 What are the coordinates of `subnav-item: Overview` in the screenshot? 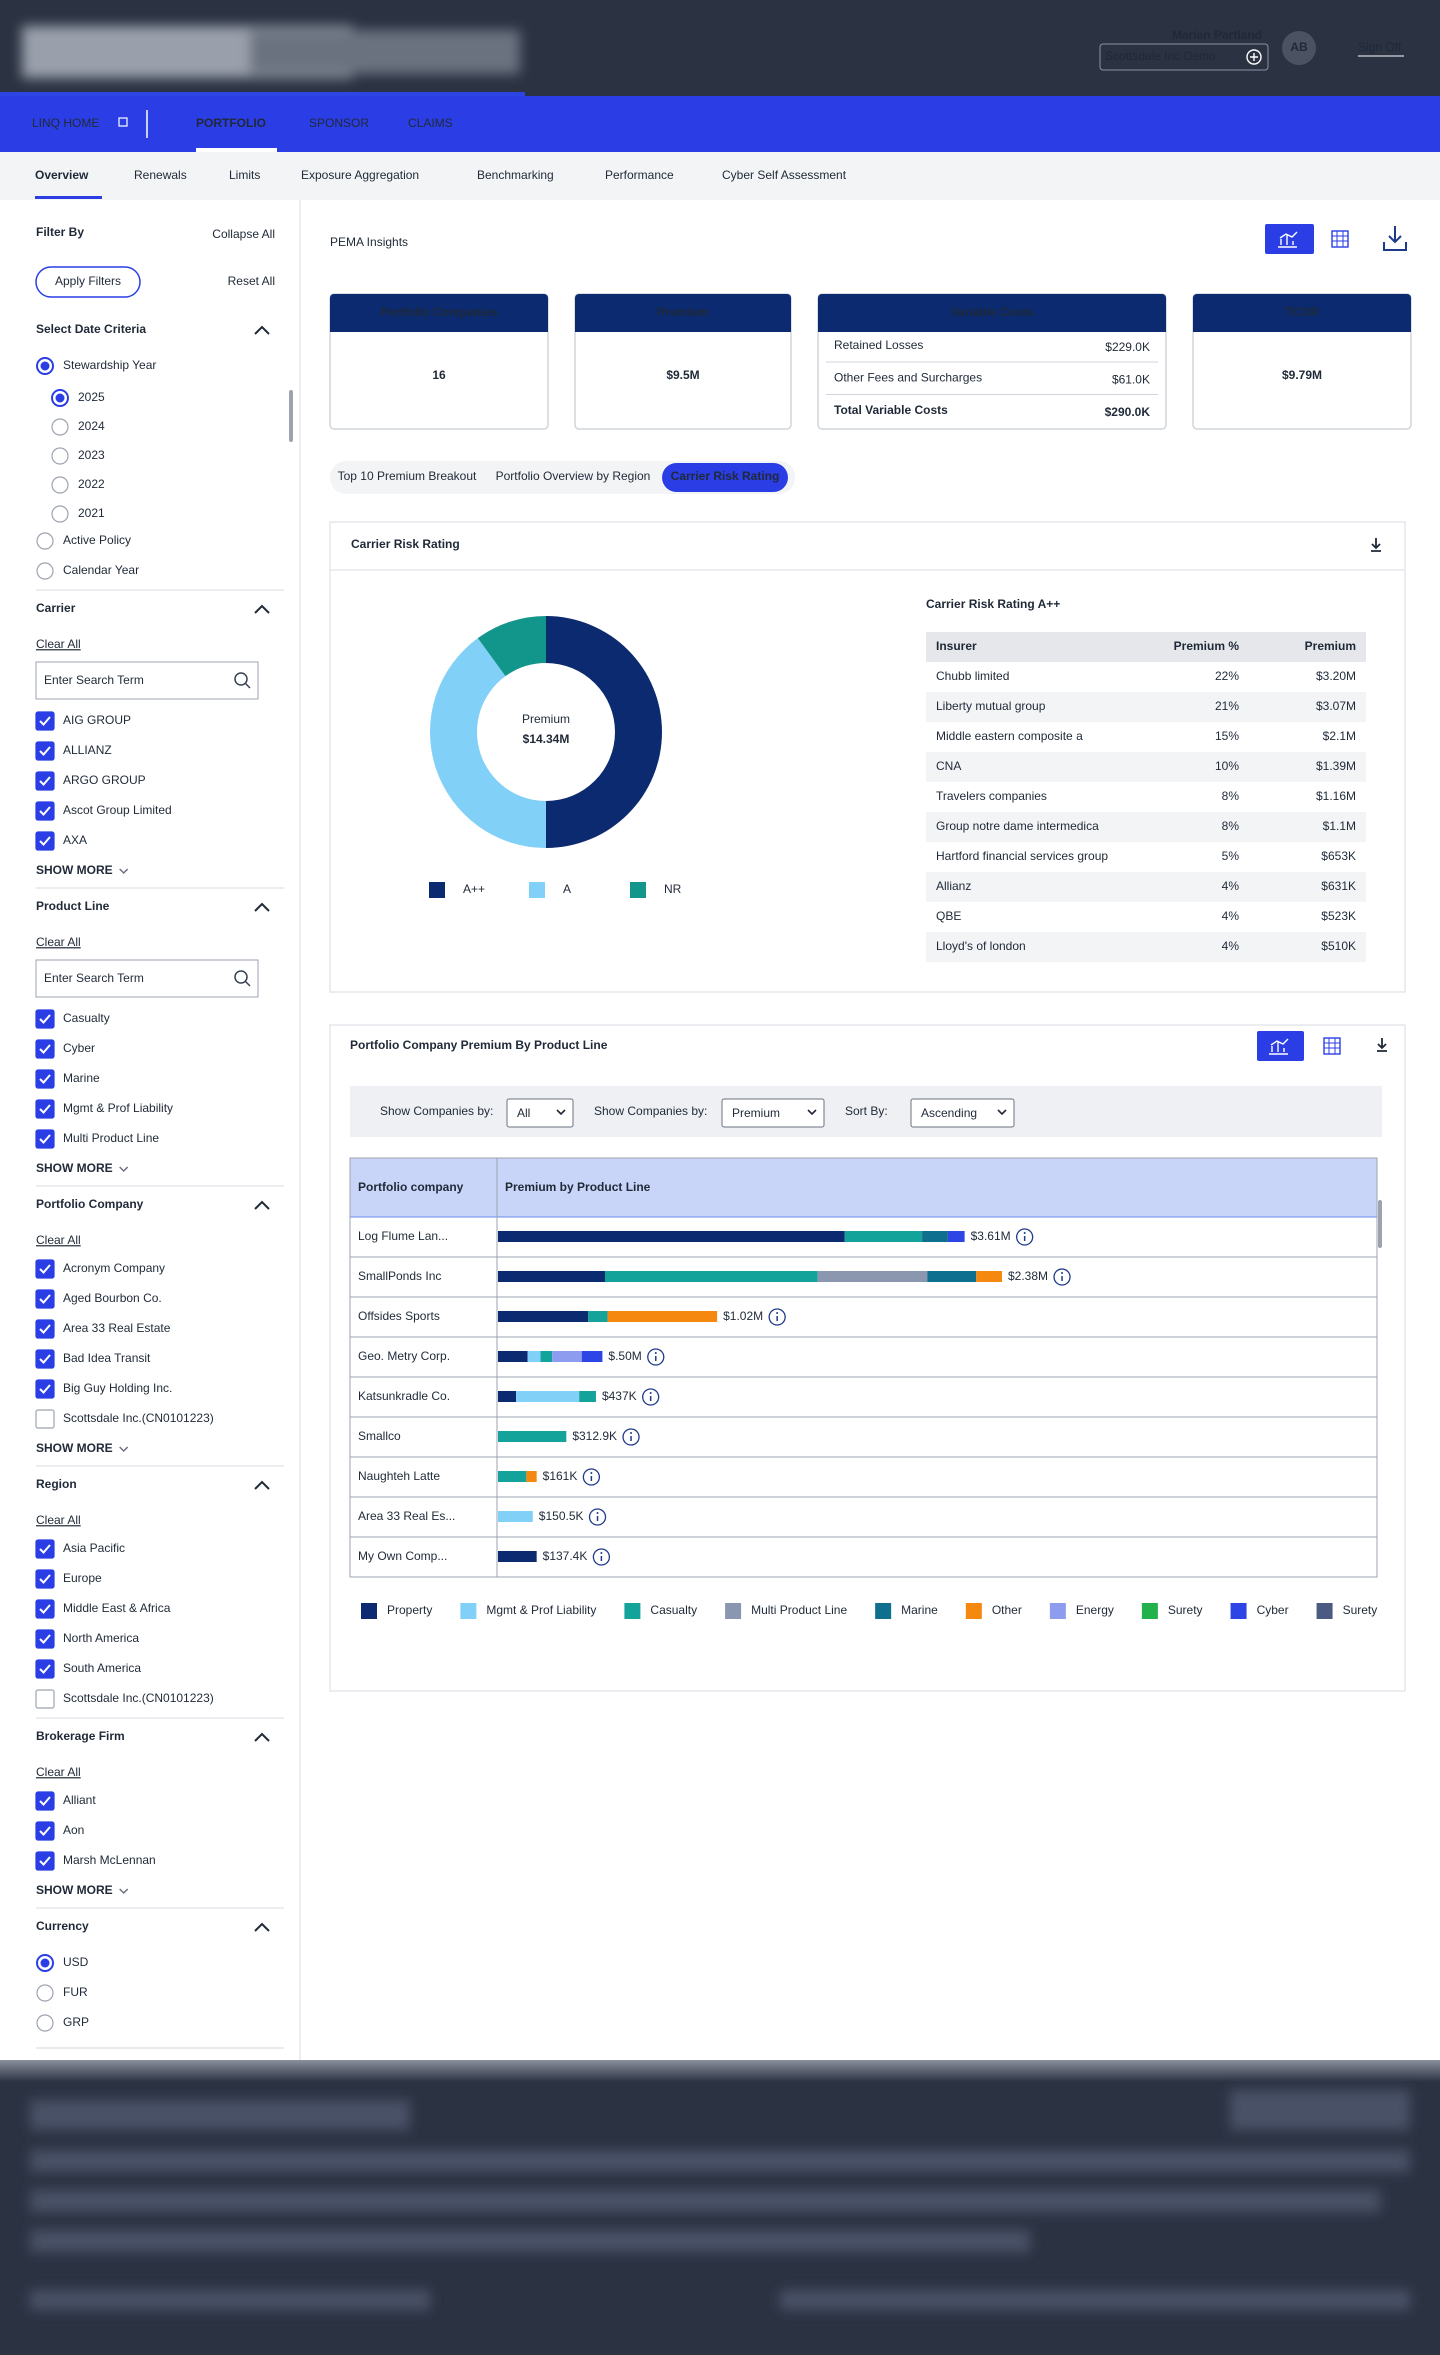 It's located at (62, 175).